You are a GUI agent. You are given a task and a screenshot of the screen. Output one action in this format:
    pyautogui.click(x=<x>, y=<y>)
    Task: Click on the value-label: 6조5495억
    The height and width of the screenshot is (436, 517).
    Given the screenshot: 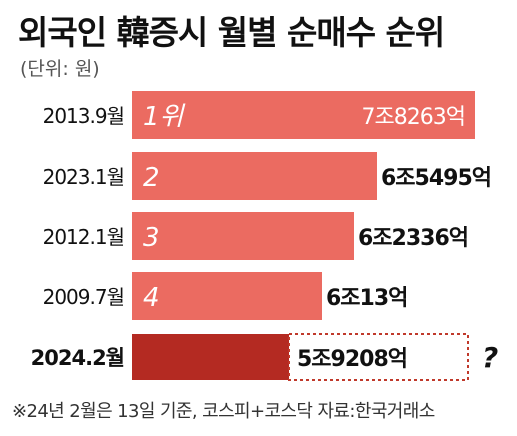 What is the action you would take?
    pyautogui.click(x=436, y=178)
    